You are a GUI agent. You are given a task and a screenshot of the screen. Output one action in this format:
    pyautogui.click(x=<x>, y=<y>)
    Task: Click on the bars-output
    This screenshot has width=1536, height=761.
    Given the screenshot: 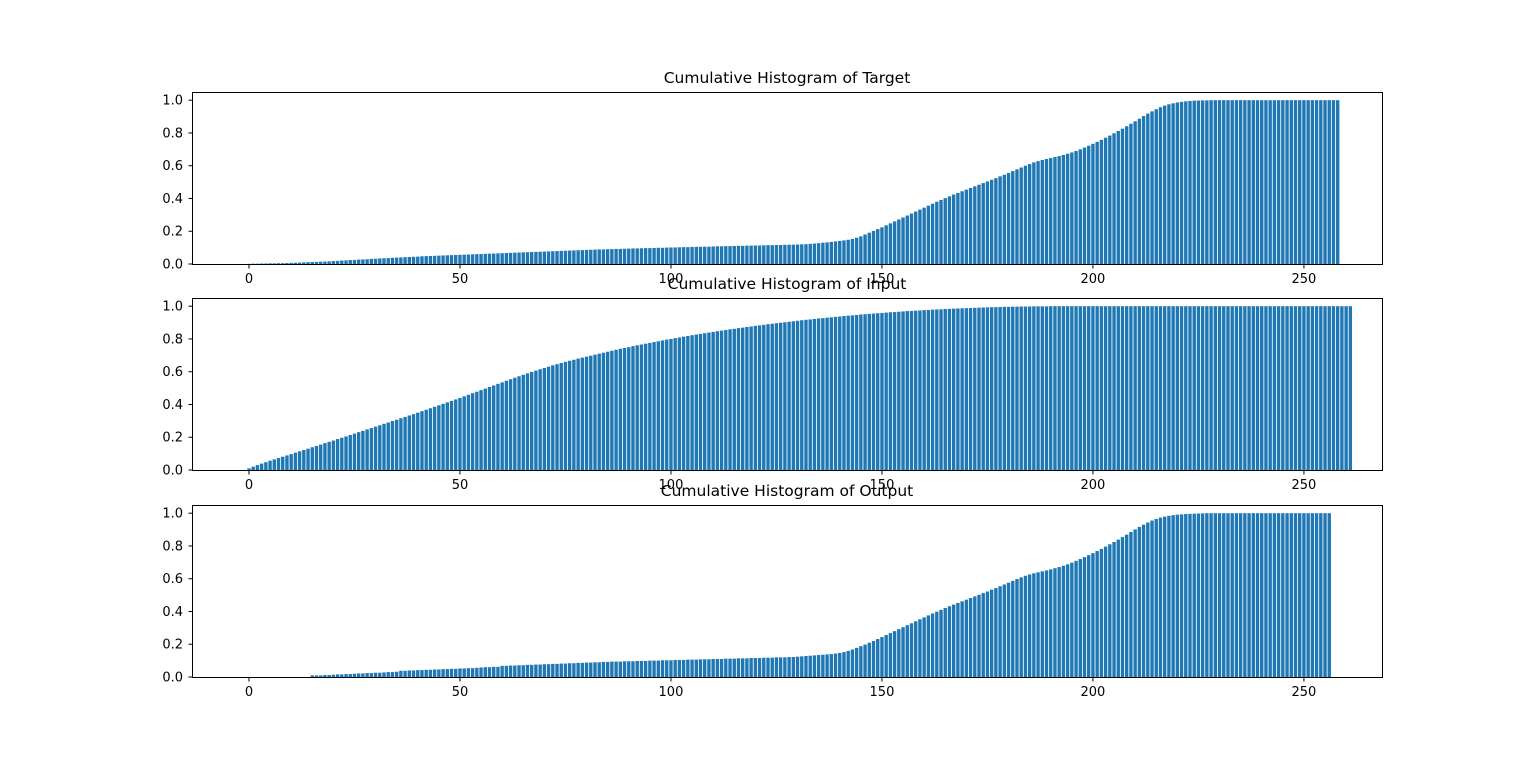 What is the action you would take?
    pyautogui.click(x=820, y=595)
    